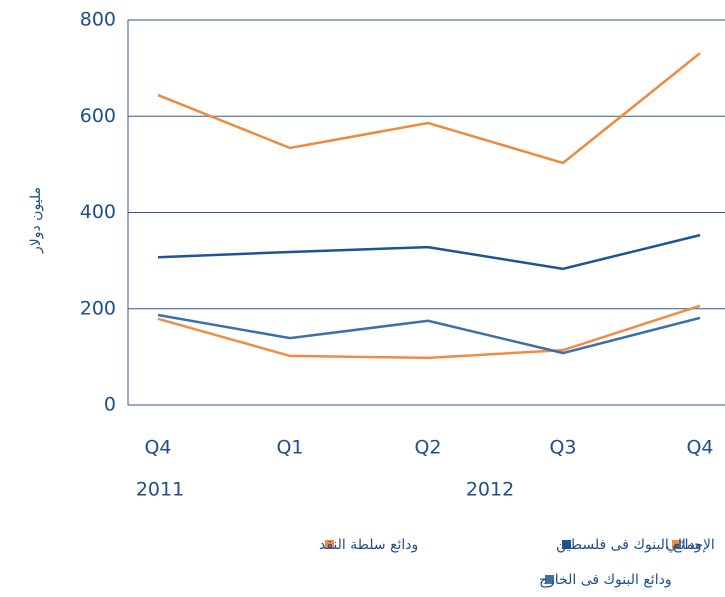 Image resolution: width=725 pixels, height=597 pixels. I want to click on y-axis-label: مليون دولار, so click(36, 220).